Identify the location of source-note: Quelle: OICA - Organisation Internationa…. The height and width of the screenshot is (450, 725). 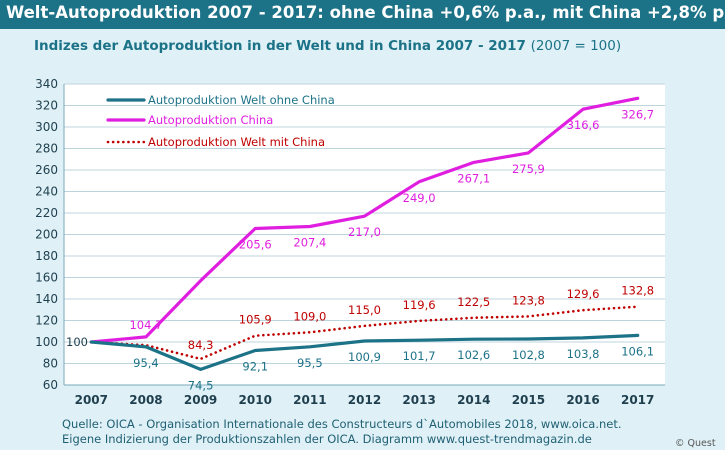
(342, 432).